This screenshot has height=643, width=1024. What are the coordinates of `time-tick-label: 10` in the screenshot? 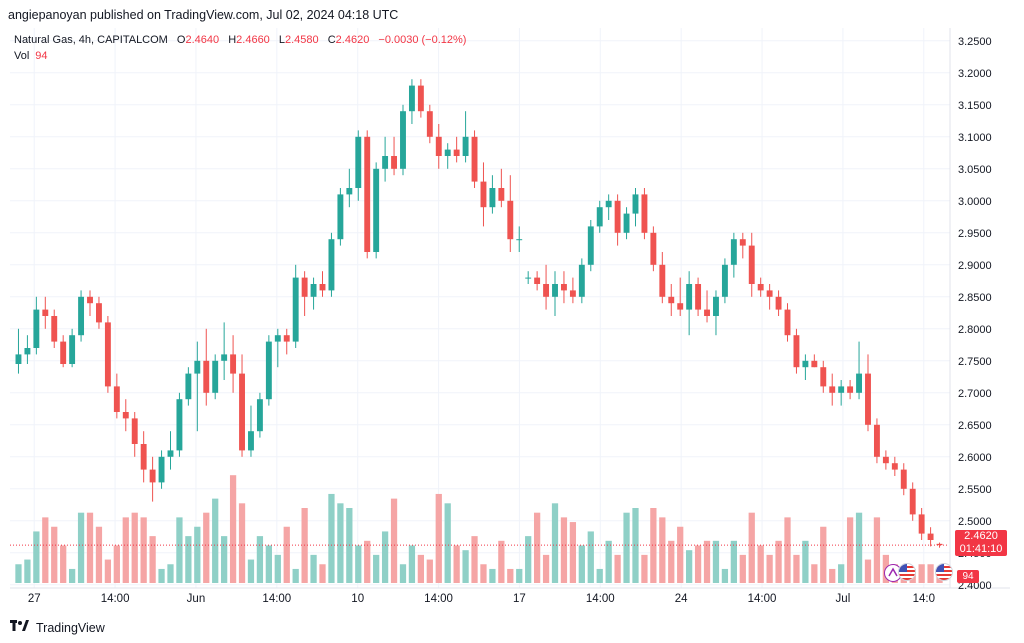 It's located at (357, 599).